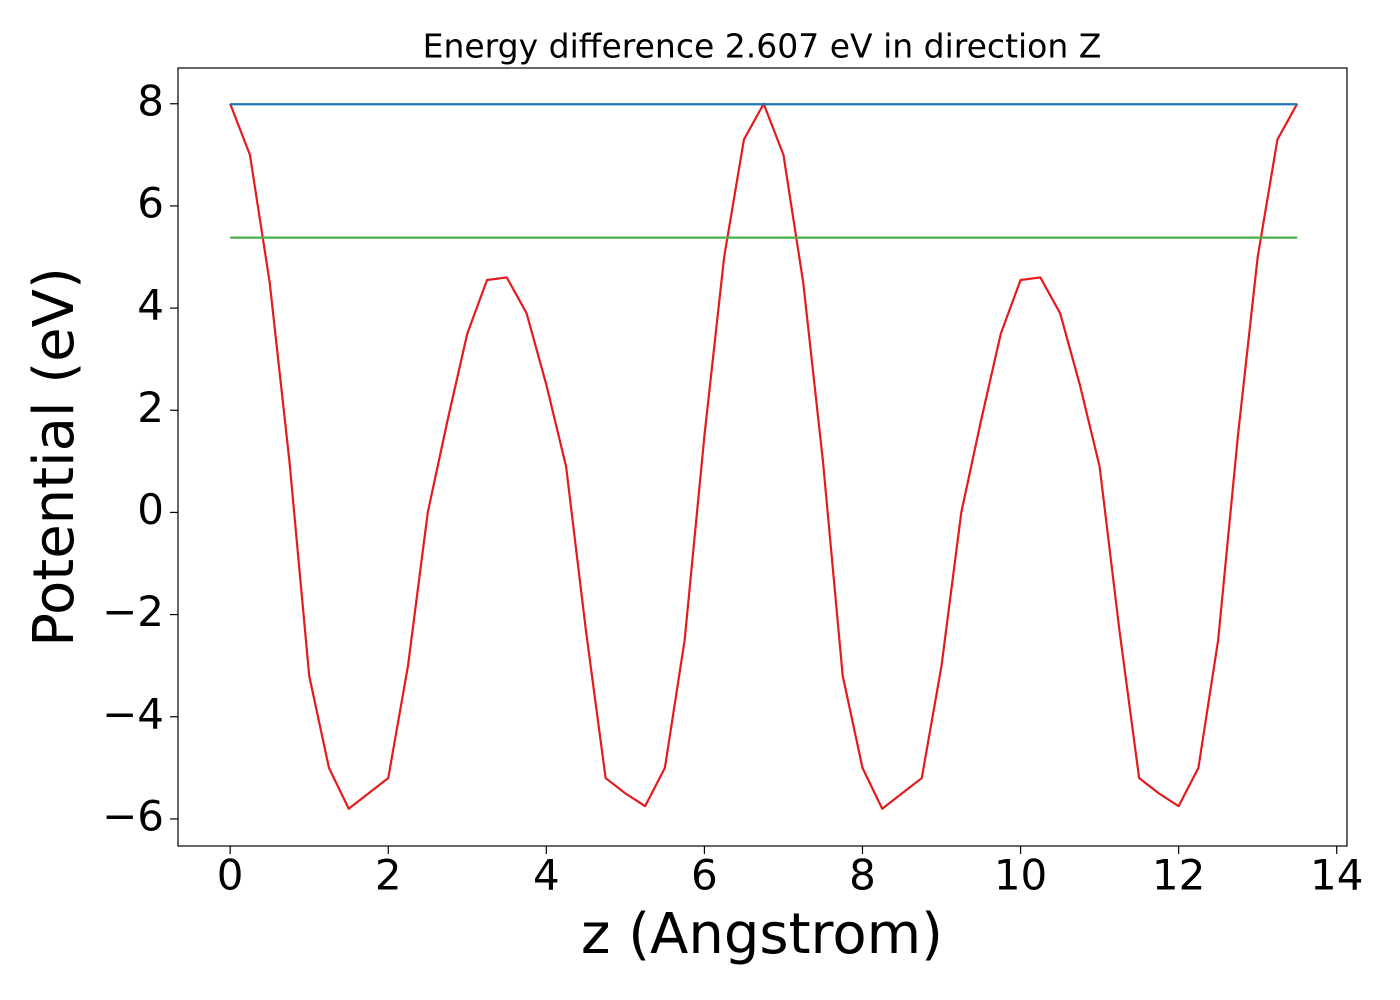  I want to click on y-tick-label: −2, so click(133, 611).